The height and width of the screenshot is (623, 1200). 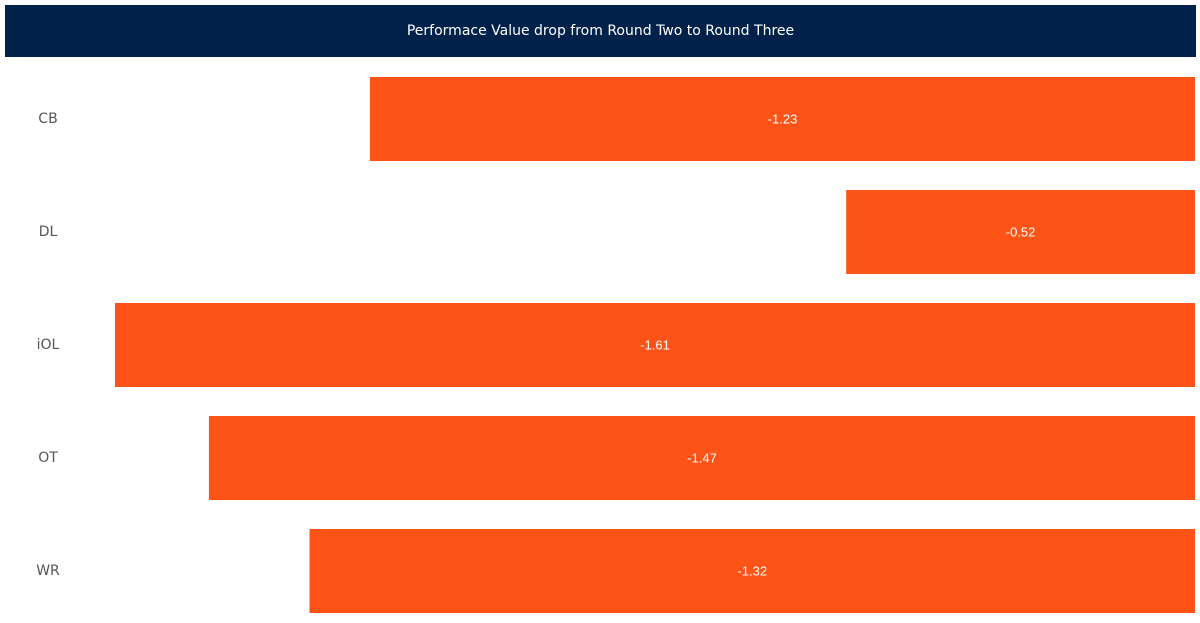 I want to click on category-label-dl: DL, so click(x=48, y=232).